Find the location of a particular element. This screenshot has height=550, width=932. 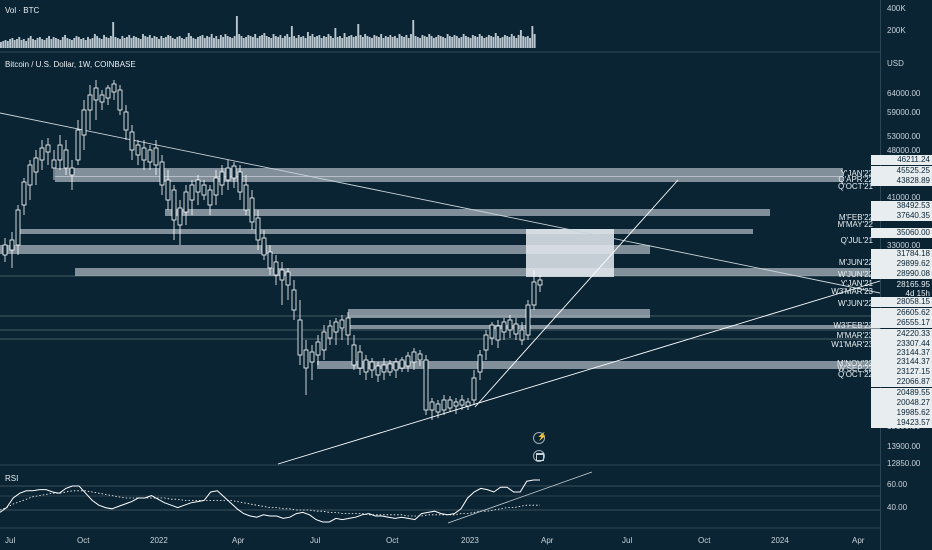

price-tag: 19985.62 is located at coordinates (901, 413).